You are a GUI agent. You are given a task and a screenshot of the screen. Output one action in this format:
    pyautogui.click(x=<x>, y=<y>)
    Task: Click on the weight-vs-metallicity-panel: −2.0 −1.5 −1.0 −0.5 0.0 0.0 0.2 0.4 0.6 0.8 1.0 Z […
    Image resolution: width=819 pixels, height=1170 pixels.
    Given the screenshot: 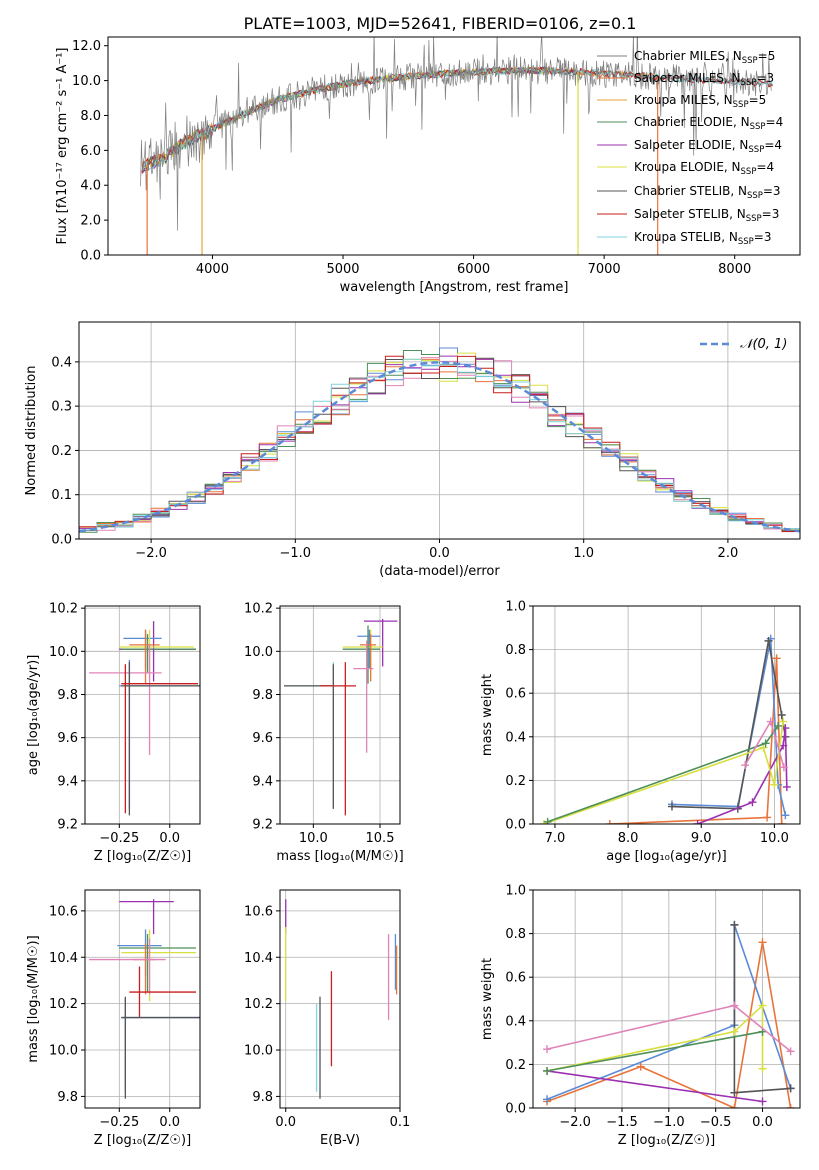 What is the action you would take?
    pyautogui.click(x=640, y=1016)
    